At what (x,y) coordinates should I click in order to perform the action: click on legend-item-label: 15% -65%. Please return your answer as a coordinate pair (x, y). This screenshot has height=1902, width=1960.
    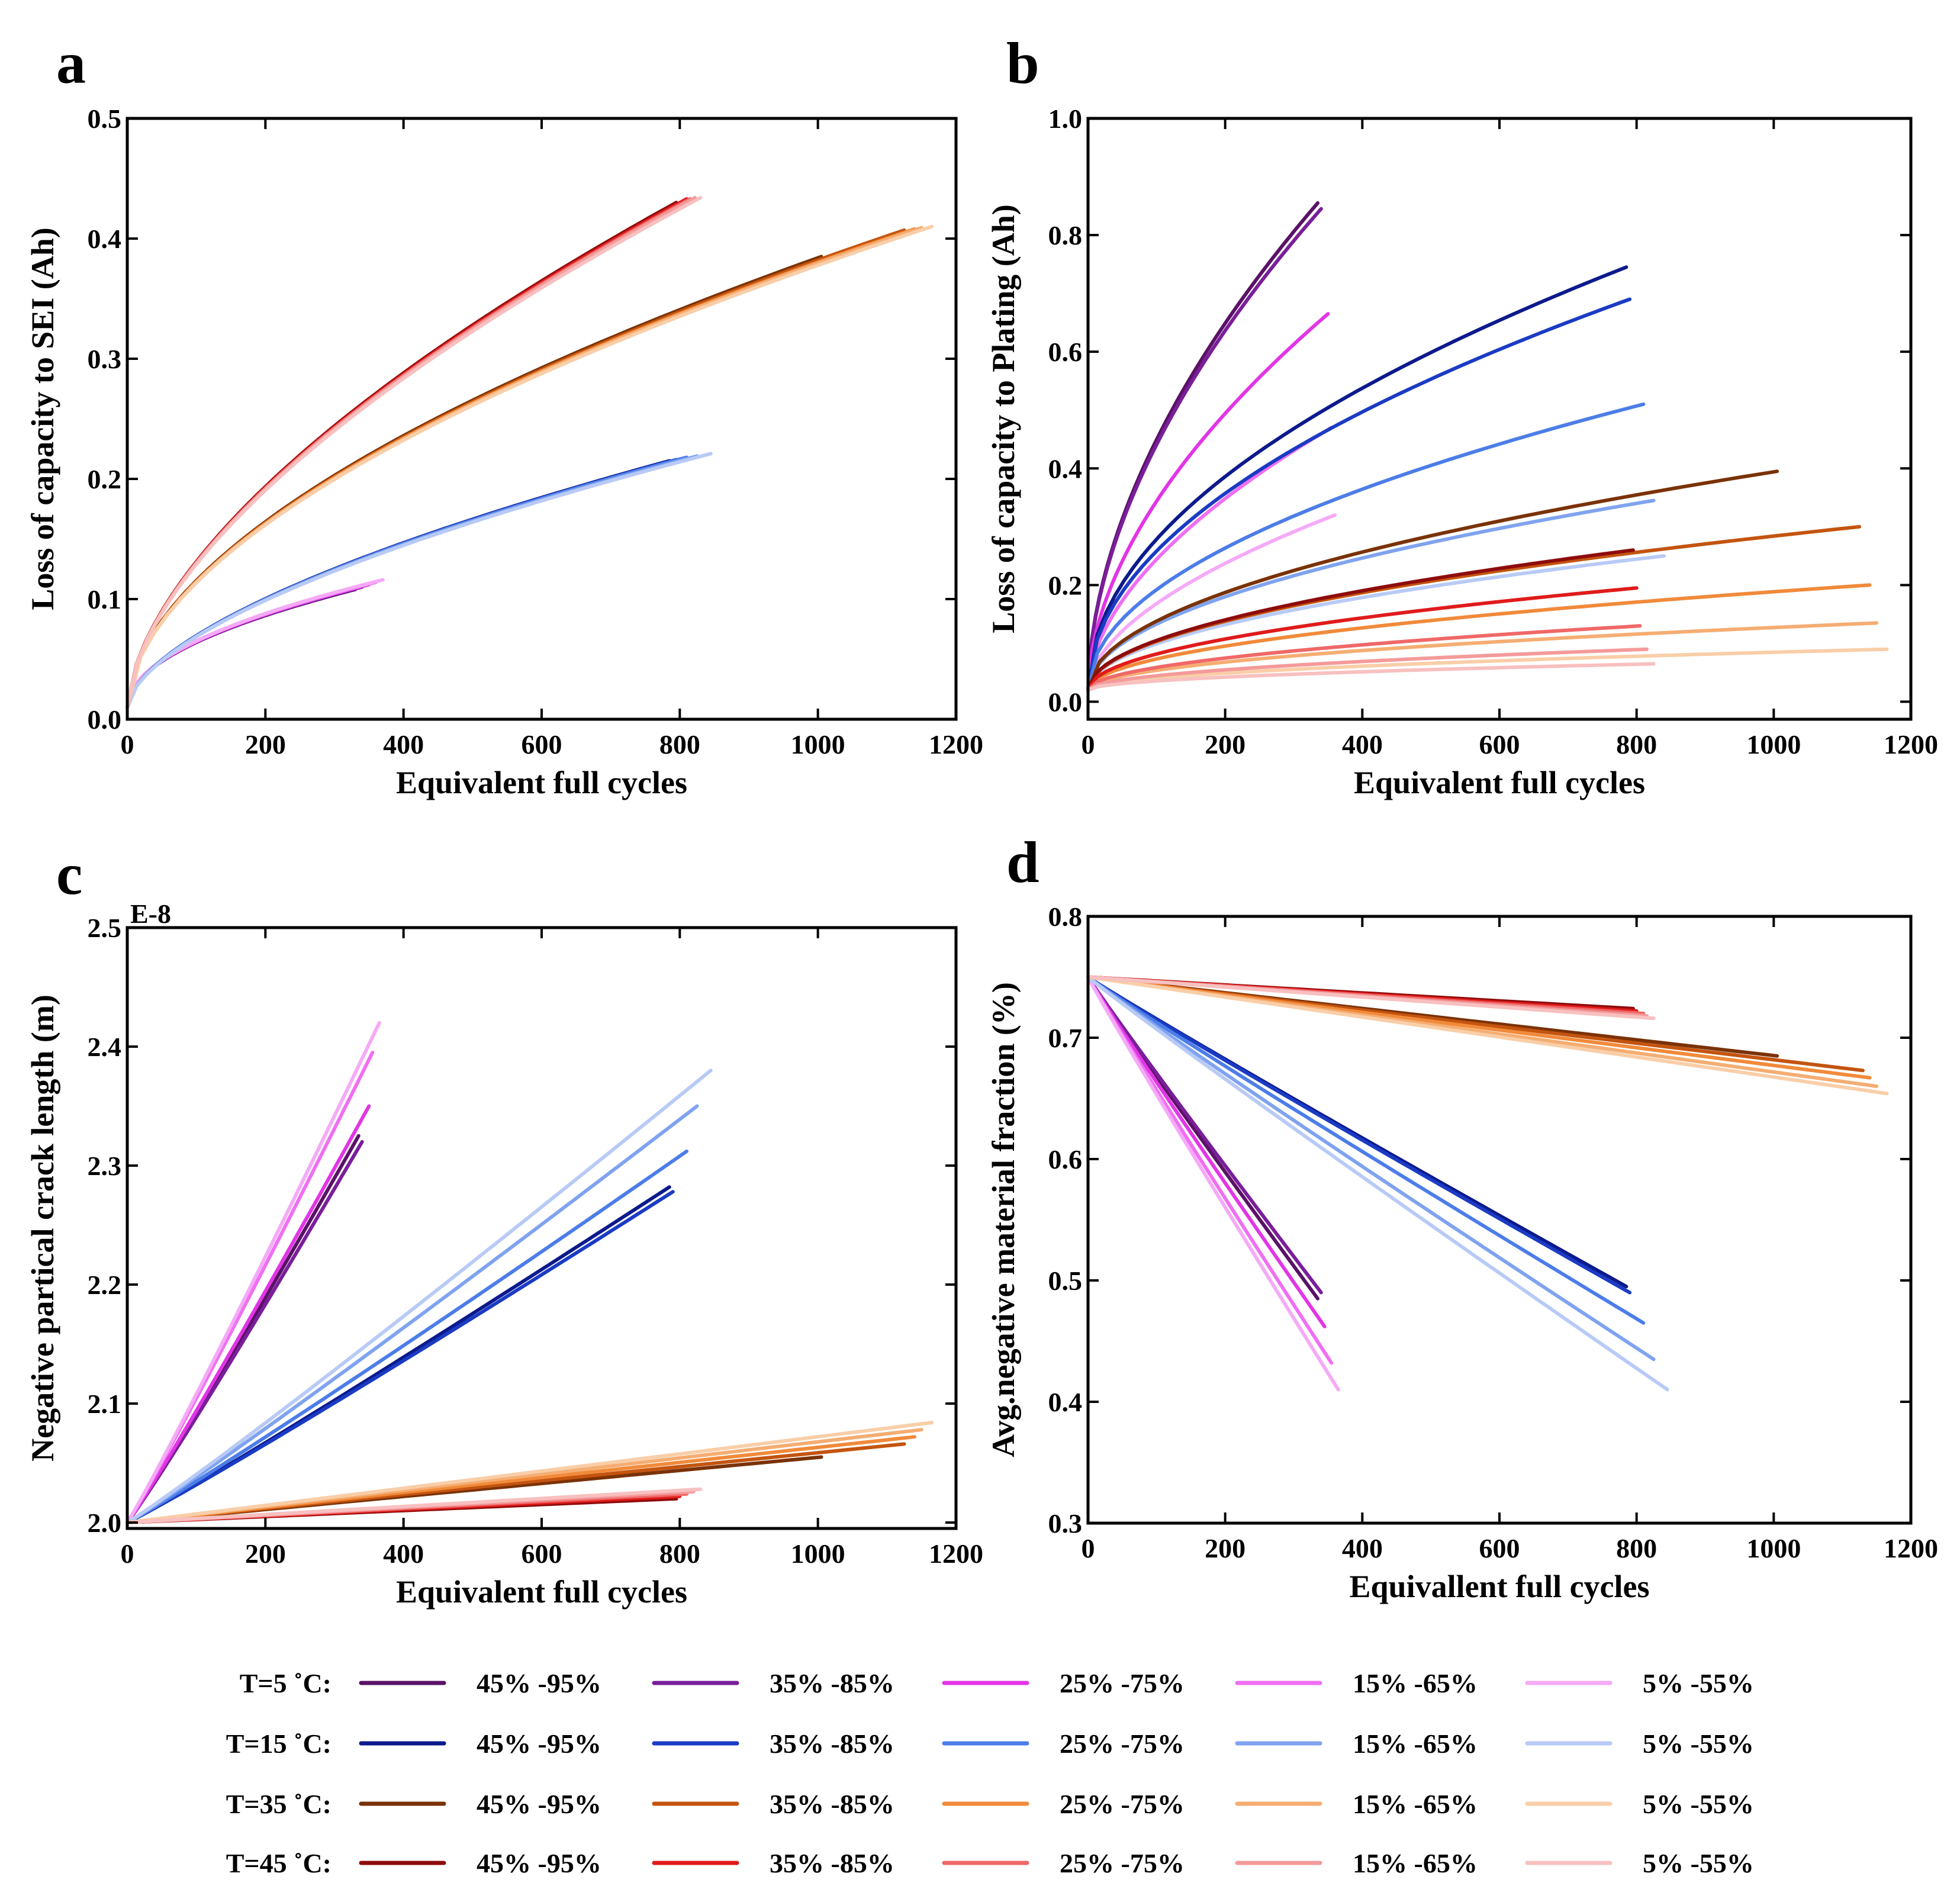
    Looking at the image, I should click on (1416, 1683).